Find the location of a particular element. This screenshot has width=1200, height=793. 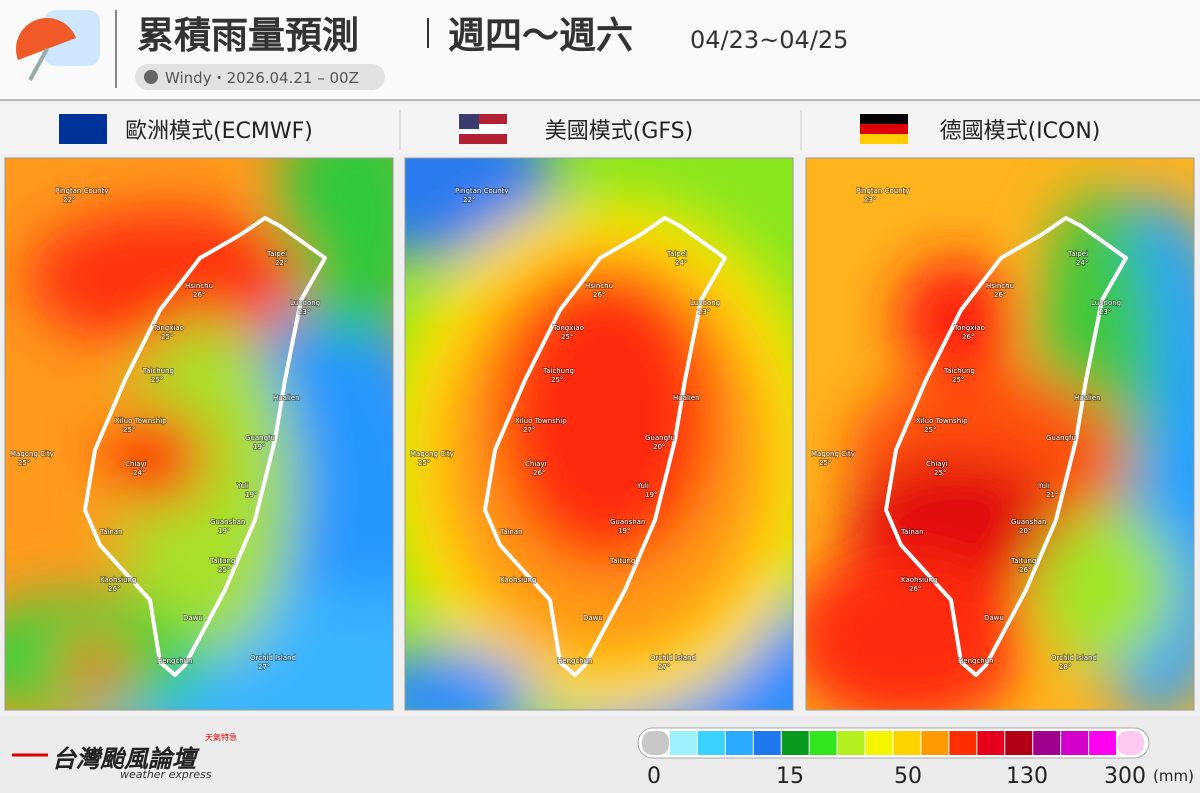

city-name: Tainan is located at coordinates (912, 532).